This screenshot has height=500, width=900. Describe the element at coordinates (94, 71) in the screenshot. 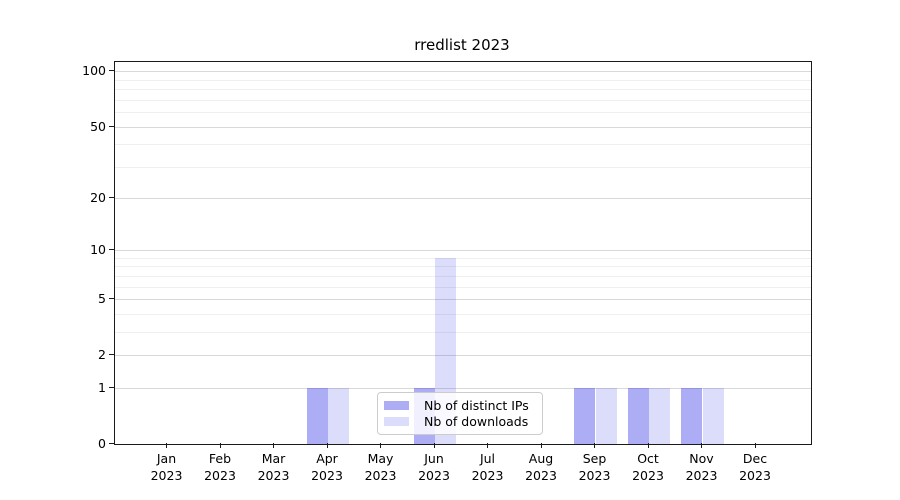

I see `y-tick-label: 100` at that location.